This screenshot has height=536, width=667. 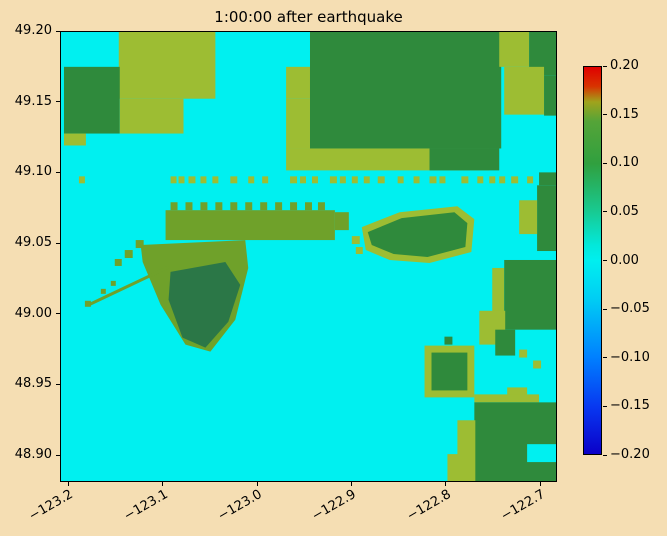 I want to click on chart-title: 1:00:00 after earthquake, so click(x=308, y=17).